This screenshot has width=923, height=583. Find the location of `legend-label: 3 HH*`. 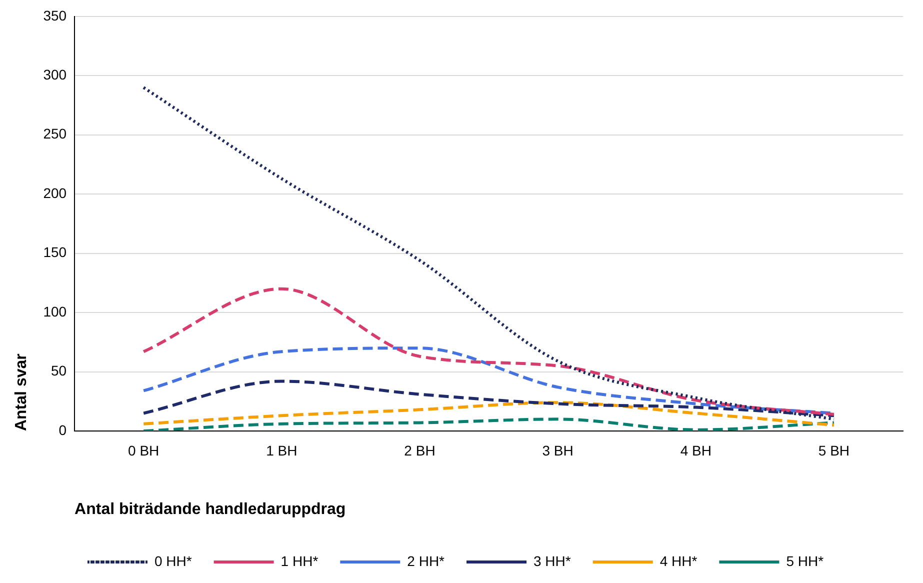

legend-label: 3 HH* is located at coordinates (553, 560).